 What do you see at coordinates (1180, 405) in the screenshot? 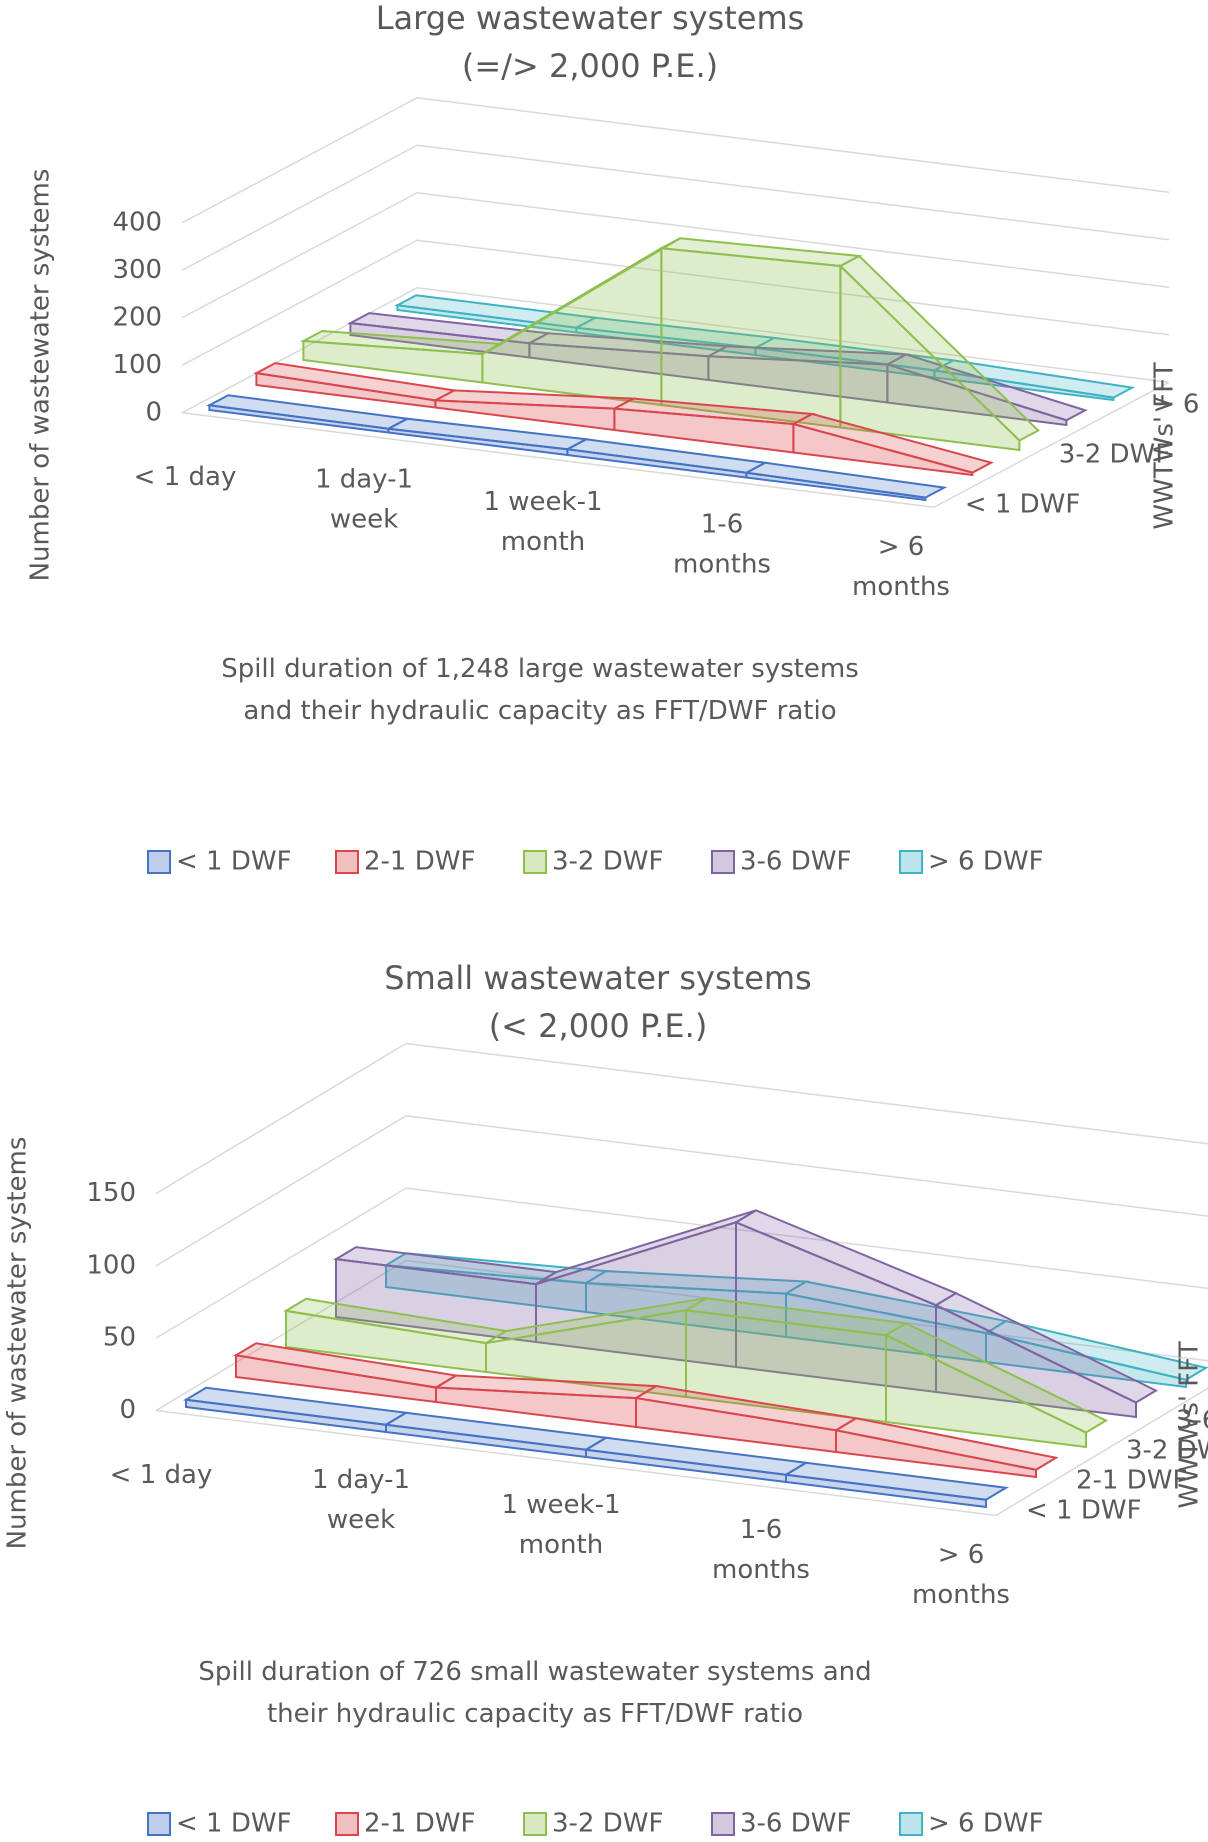
I see `depth-tick-label: > 6 DWF` at bounding box center [1180, 405].